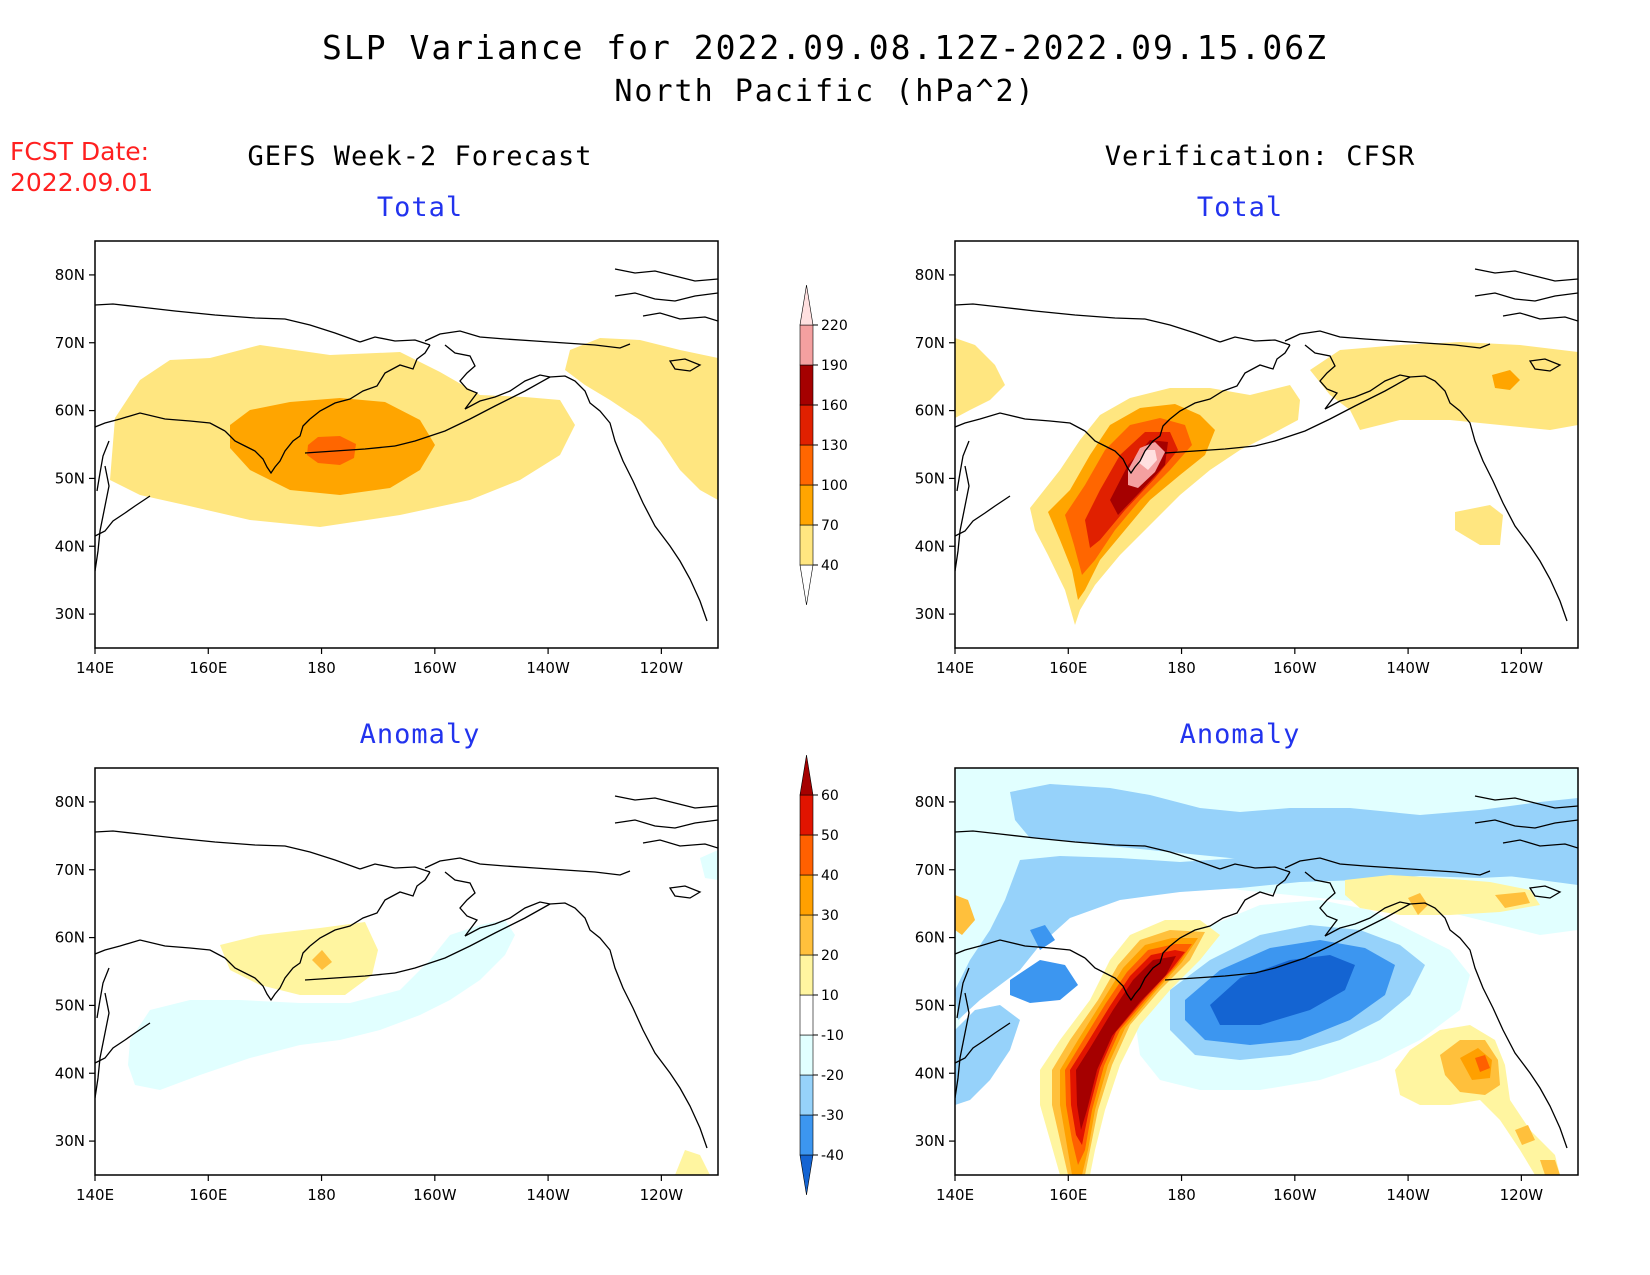 This screenshot has height=1275, width=1650. Describe the element at coordinates (832, 1116) in the screenshot. I see `colorbar-anomaly-level-label: -30` at that location.